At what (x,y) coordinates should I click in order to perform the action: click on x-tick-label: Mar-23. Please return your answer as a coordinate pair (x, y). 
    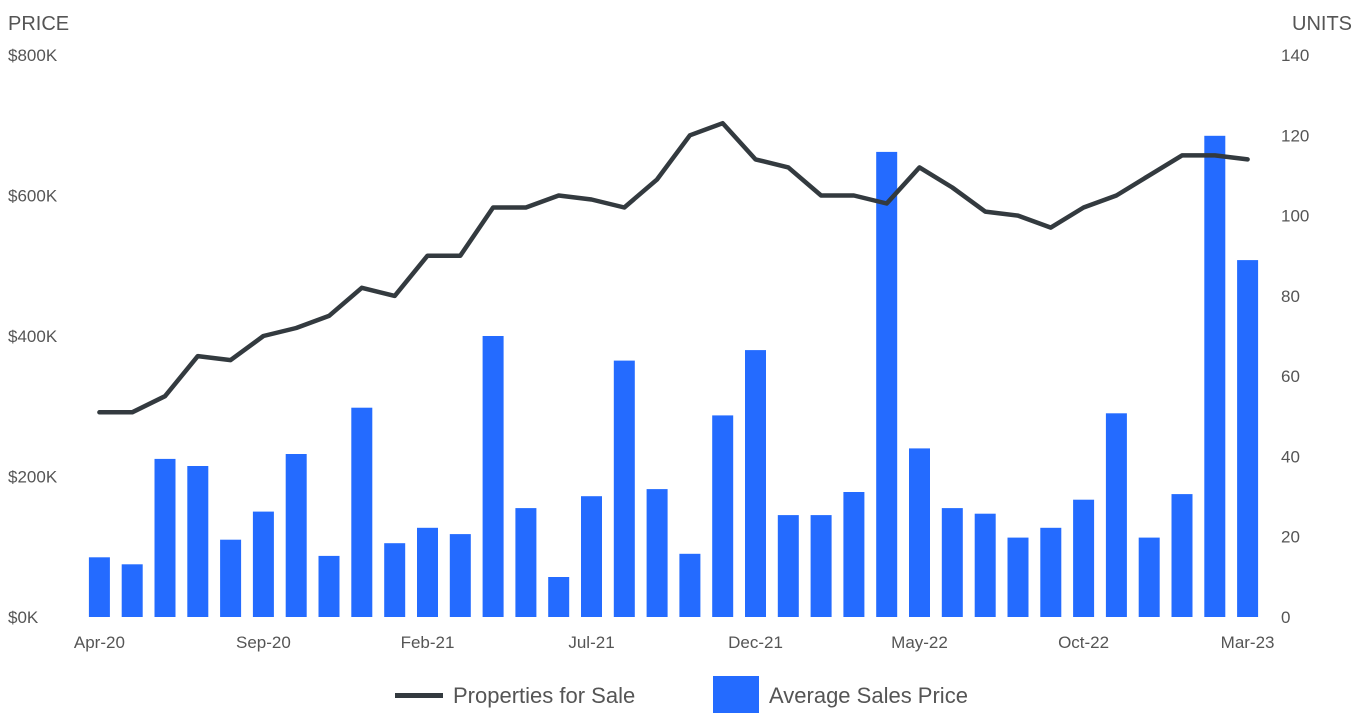
    Looking at the image, I should click on (1248, 642).